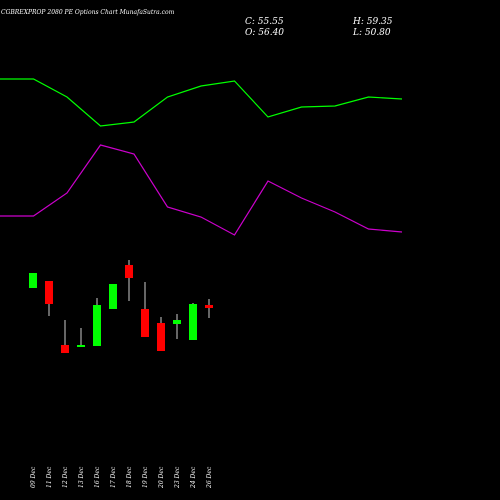 This screenshot has width=500, height=500. Describe the element at coordinates (81, 477) in the screenshot. I see `x-tick-label: 13 Dec` at that location.